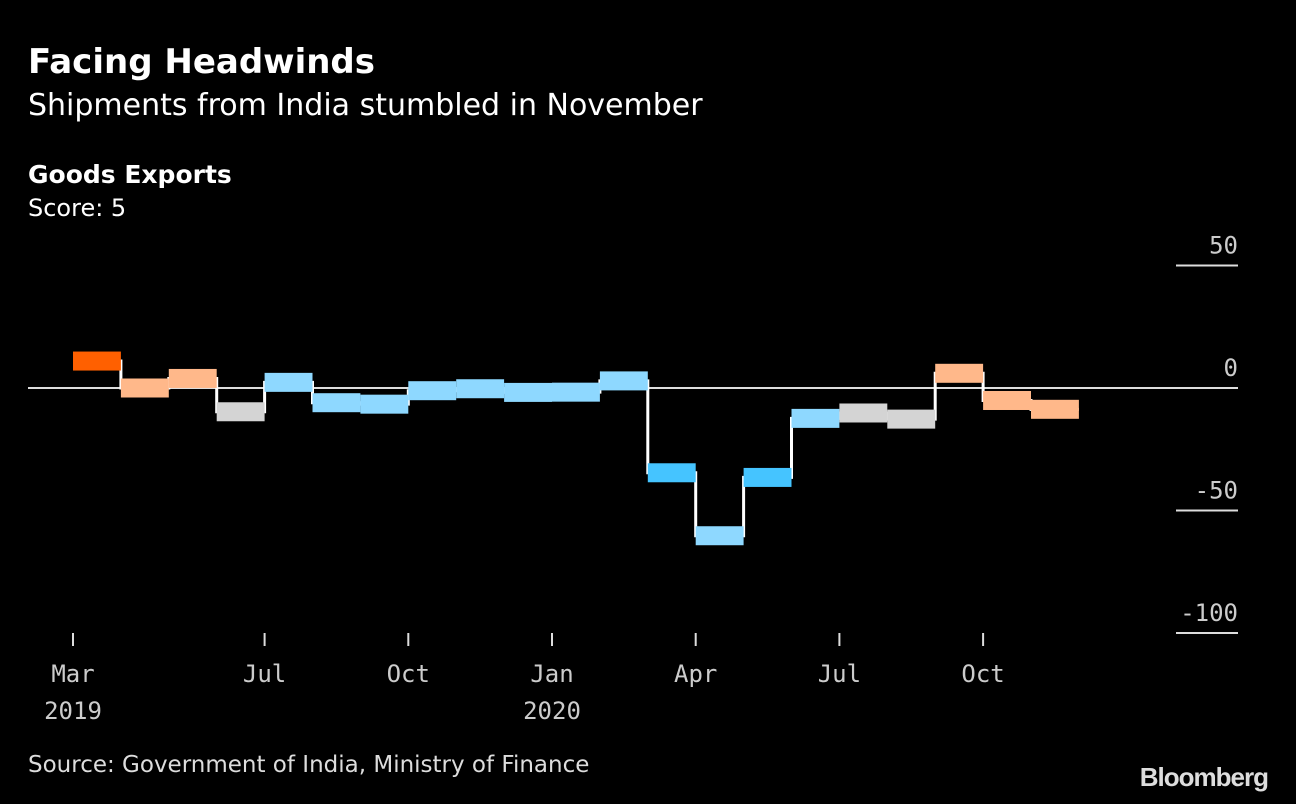  Describe the element at coordinates (552, 711) in the screenshot. I see `x-year-label: 2020` at that location.